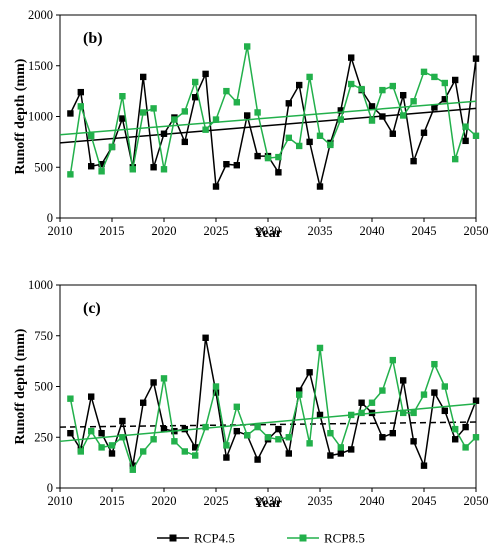  I want to click on legend-item-rcp85: RCP8.5, so click(326, 538).